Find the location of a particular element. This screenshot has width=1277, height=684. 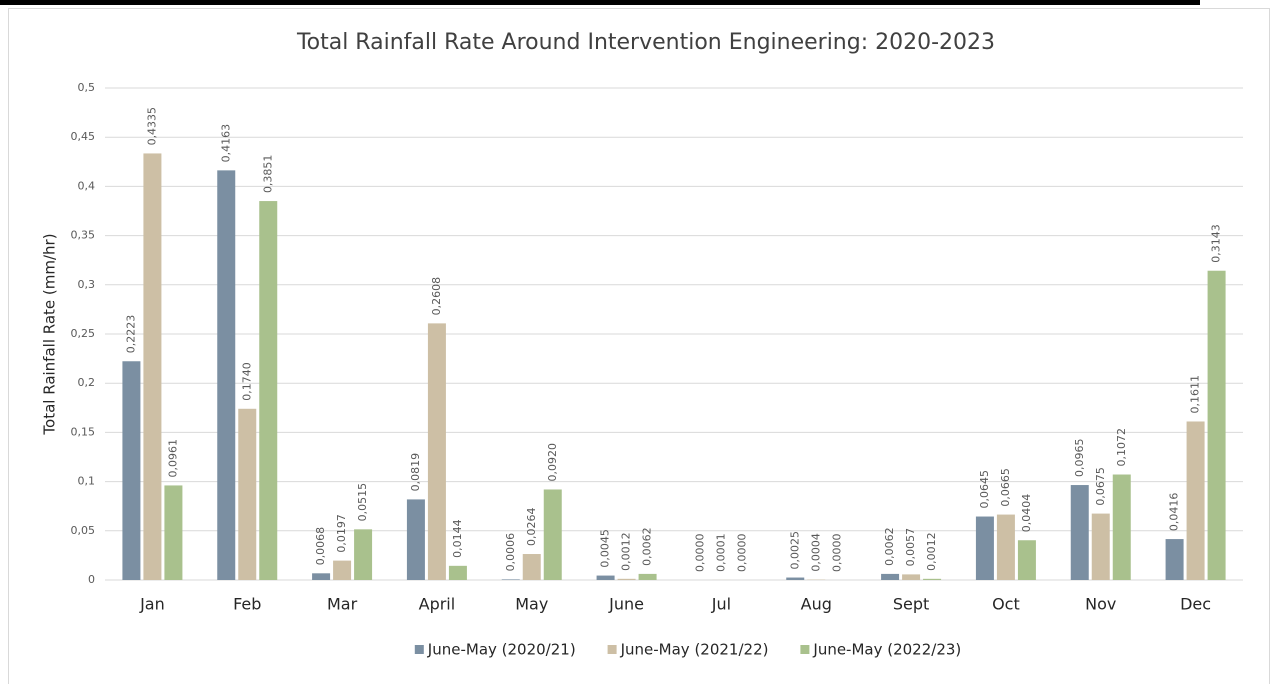

data-label: 0,3851 is located at coordinates (267, 174).